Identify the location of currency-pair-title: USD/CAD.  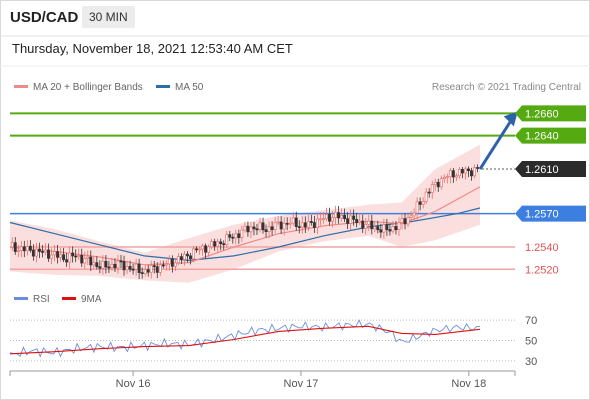
(44, 17).